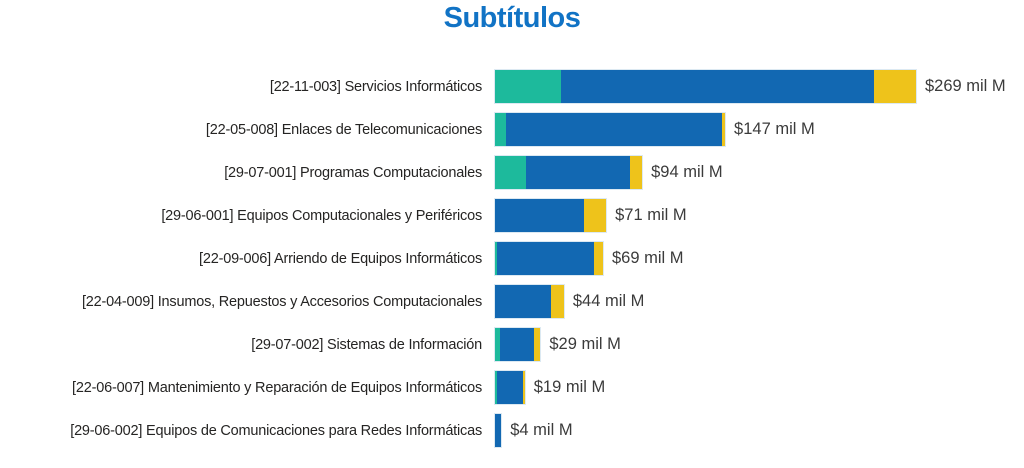 The width and height of the screenshot is (1024, 468). I want to click on value-label: $69 mil M, so click(647, 258).